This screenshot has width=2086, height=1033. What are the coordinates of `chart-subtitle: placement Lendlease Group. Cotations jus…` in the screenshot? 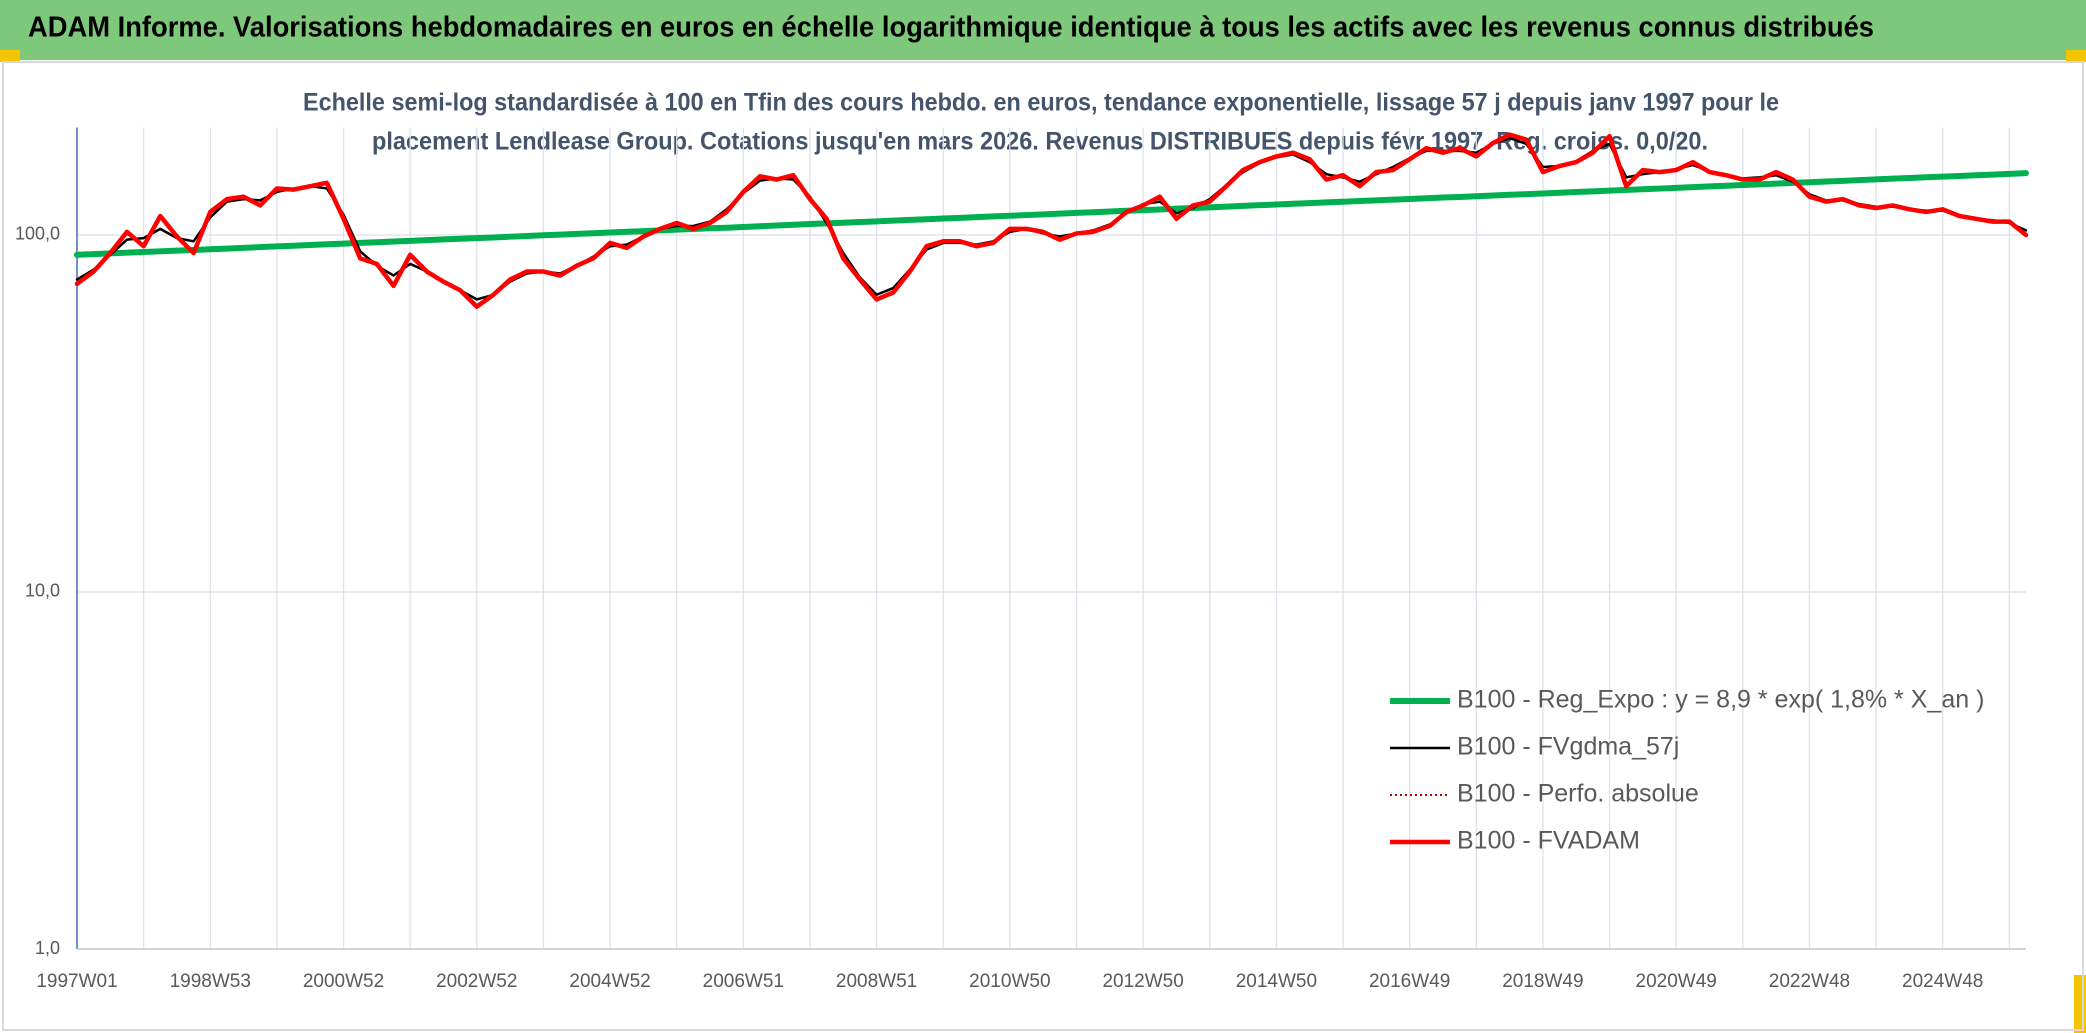 It's located at (1040, 142).